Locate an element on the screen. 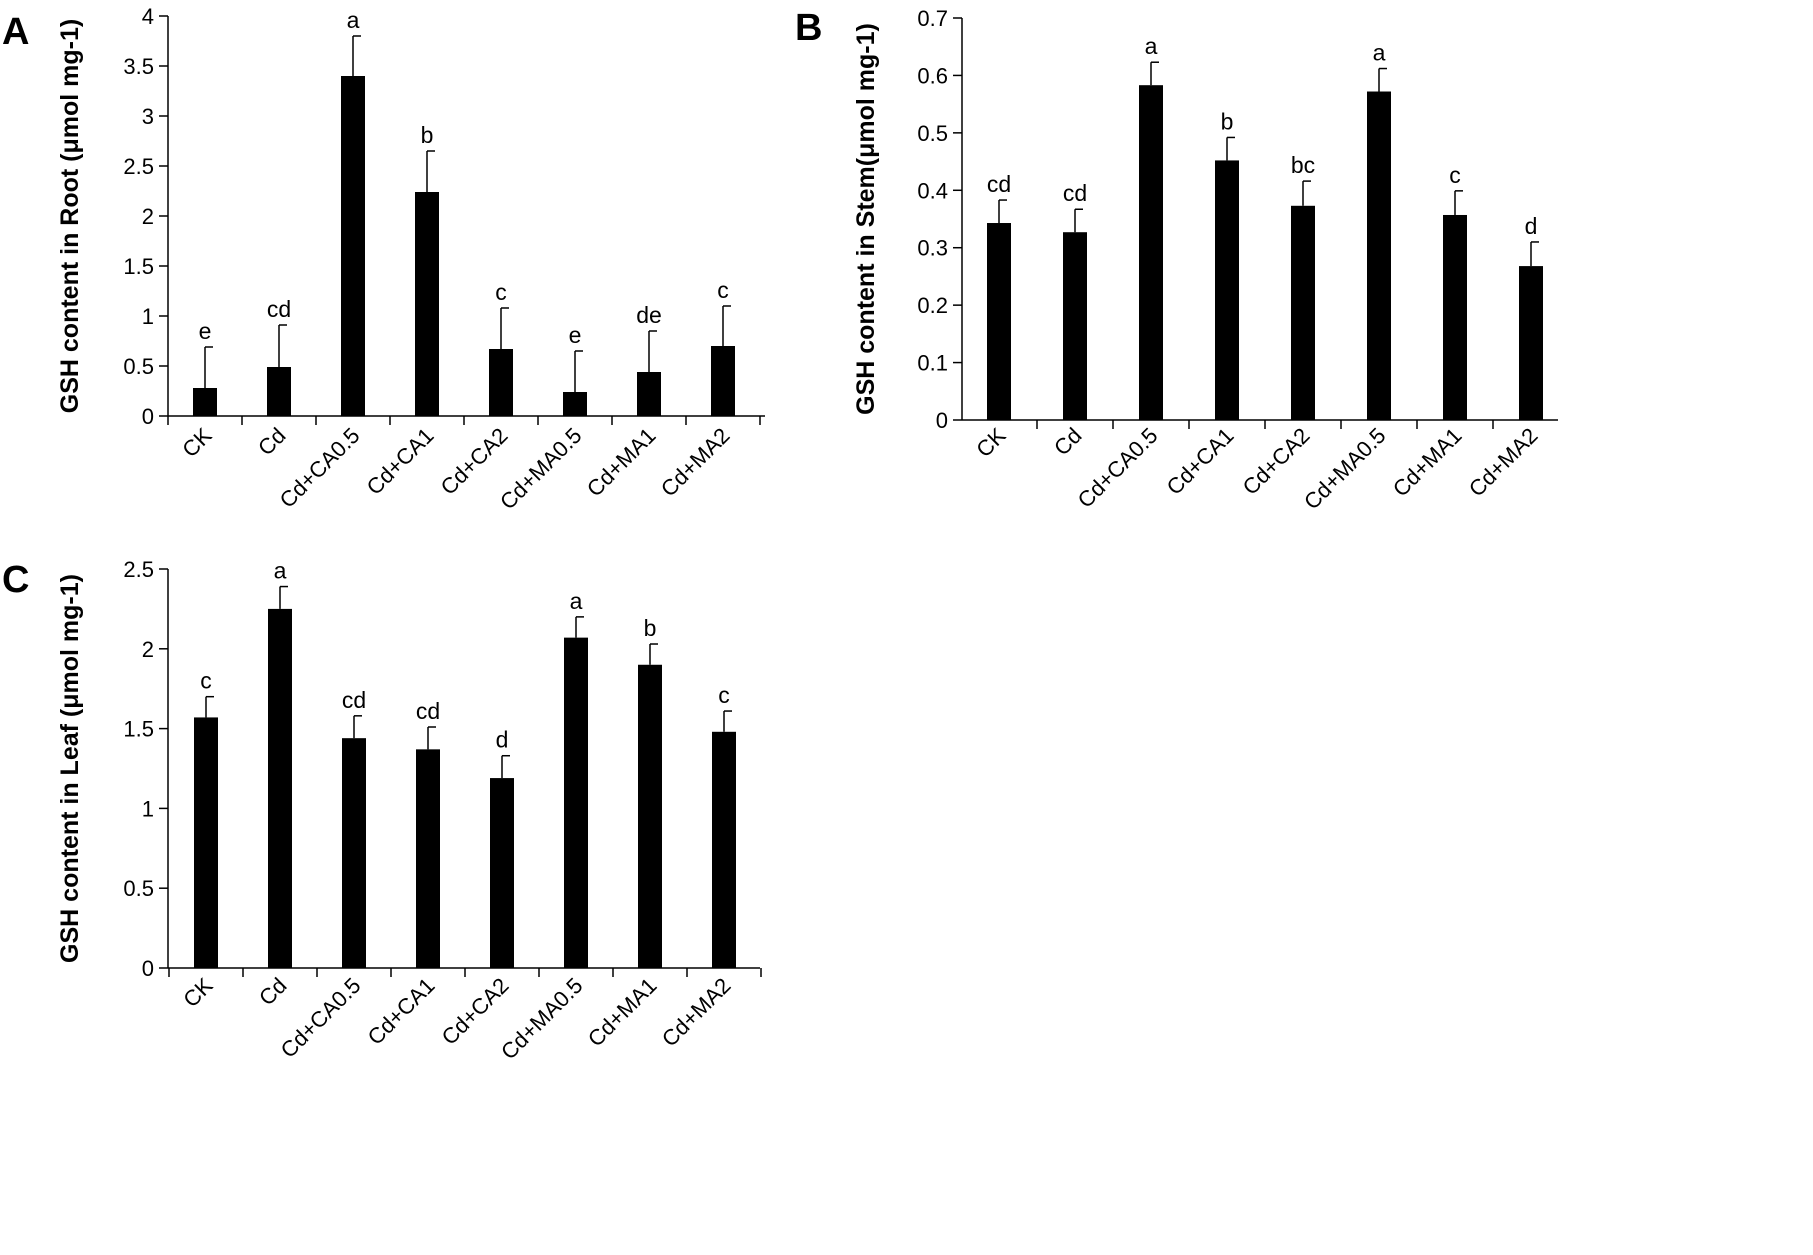 The height and width of the screenshot is (1255, 1813). y-tick-label: 0.7 is located at coordinates (932, 18).